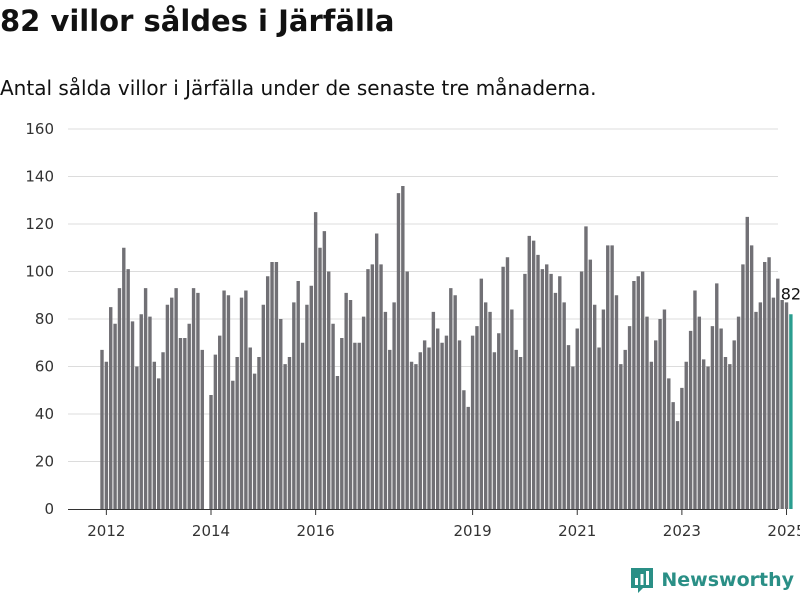  What do you see at coordinates (443, 524) in the screenshot?
I see `x-axis-ticks: 2012 2014 2016 2019 2021 2023 2025` at bounding box center [443, 524].